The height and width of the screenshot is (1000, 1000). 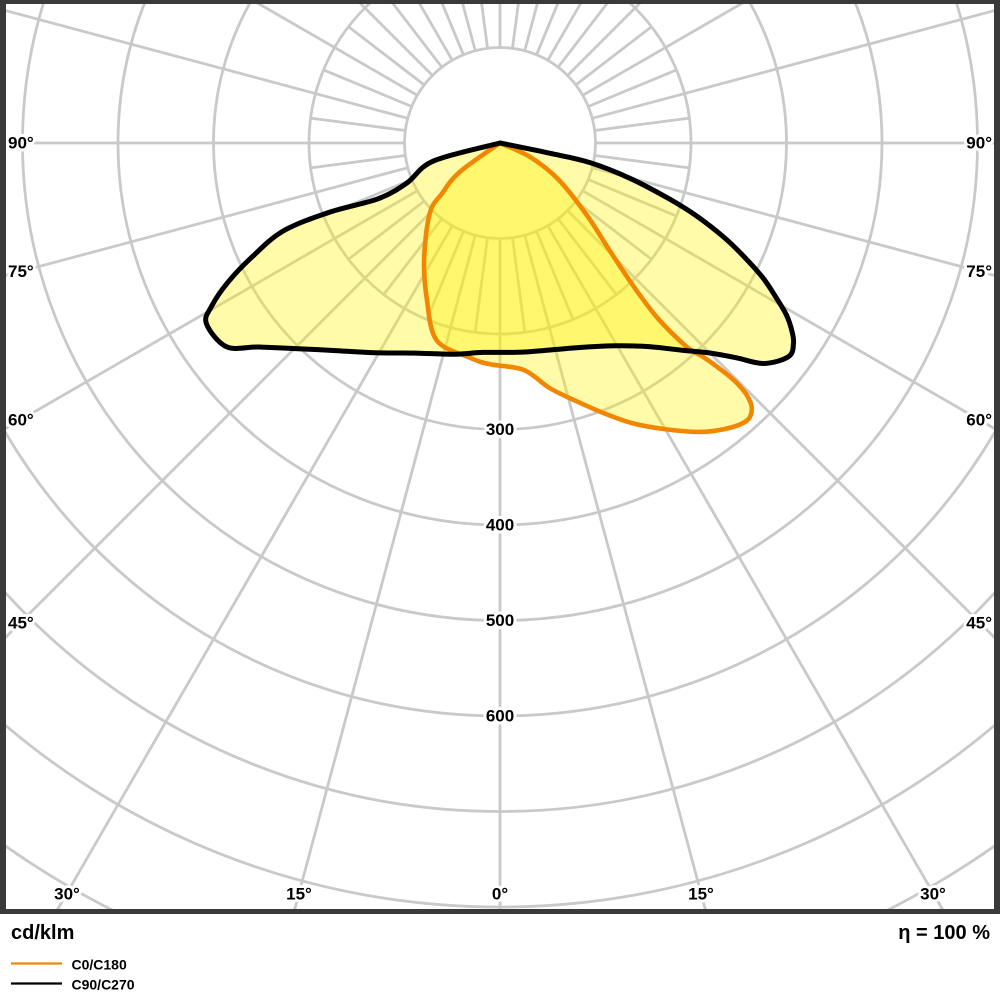 What do you see at coordinates (500, 911) in the screenshot?
I see `frame-bottom-bar` at bounding box center [500, 911].